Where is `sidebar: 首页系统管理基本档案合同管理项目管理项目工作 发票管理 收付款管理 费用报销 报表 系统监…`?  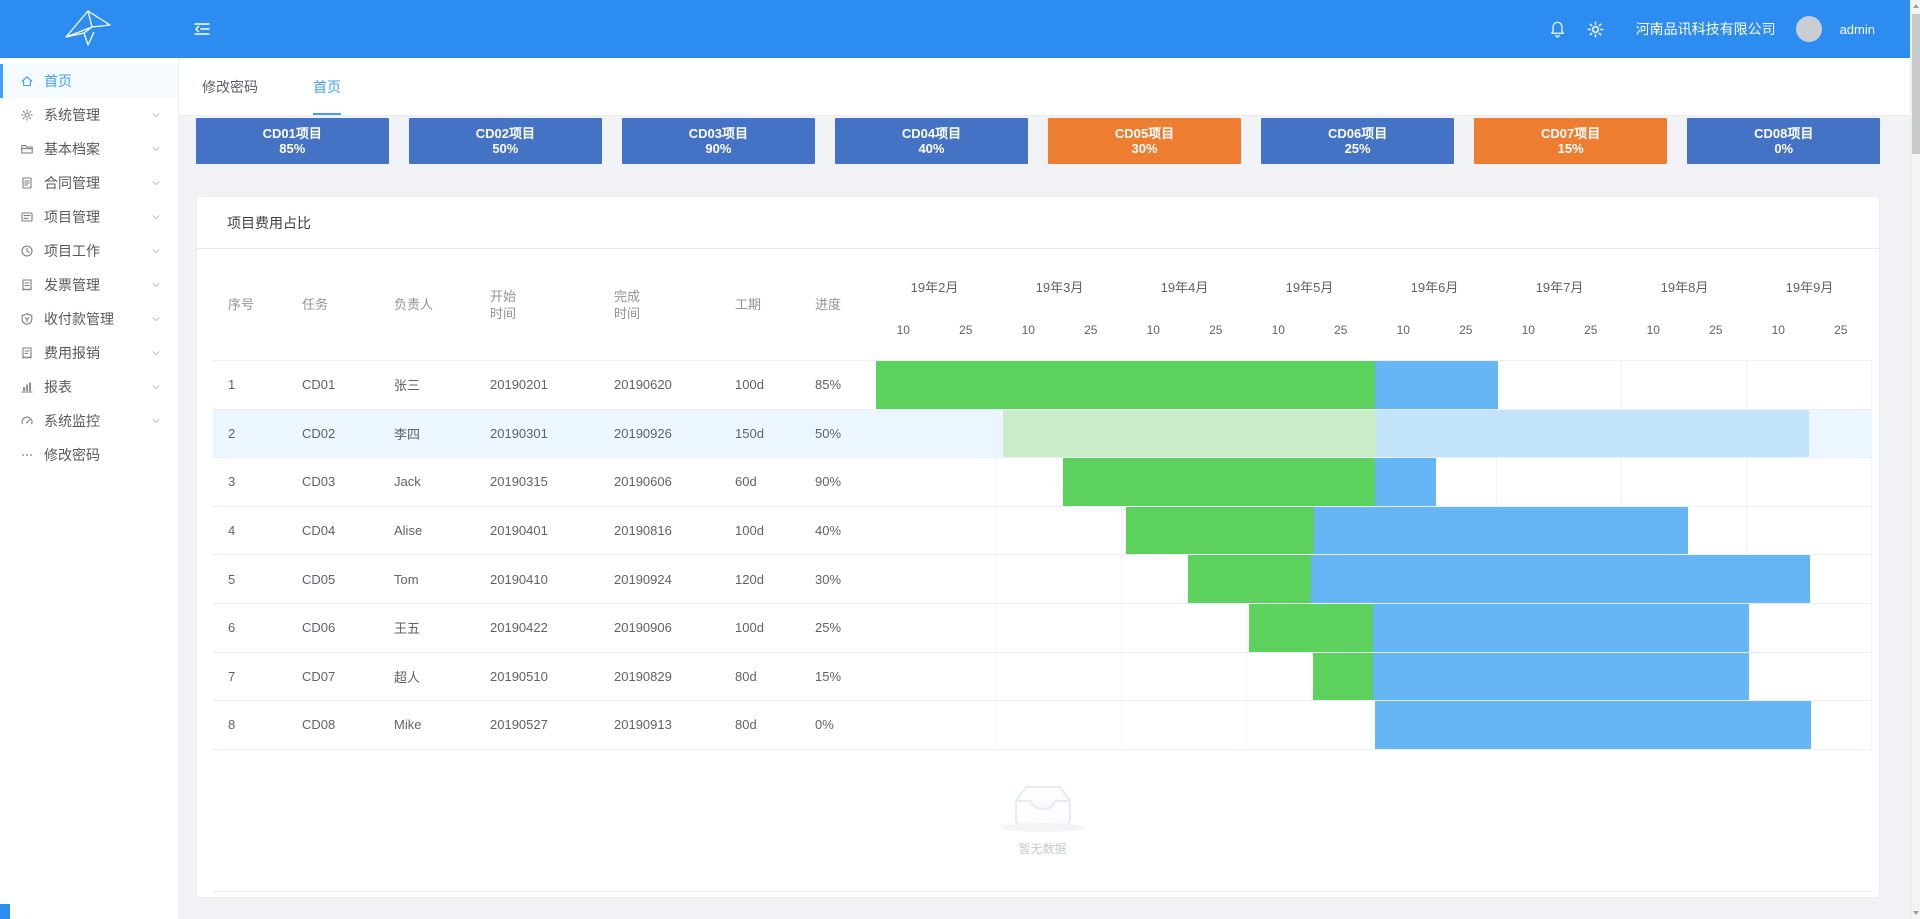
sidebar: 首页系统管理基本档案合同管理项目管理项目工作 发票管理 收付款管理 费用报销 报表 系统监… is located at coordinates (89, 488).